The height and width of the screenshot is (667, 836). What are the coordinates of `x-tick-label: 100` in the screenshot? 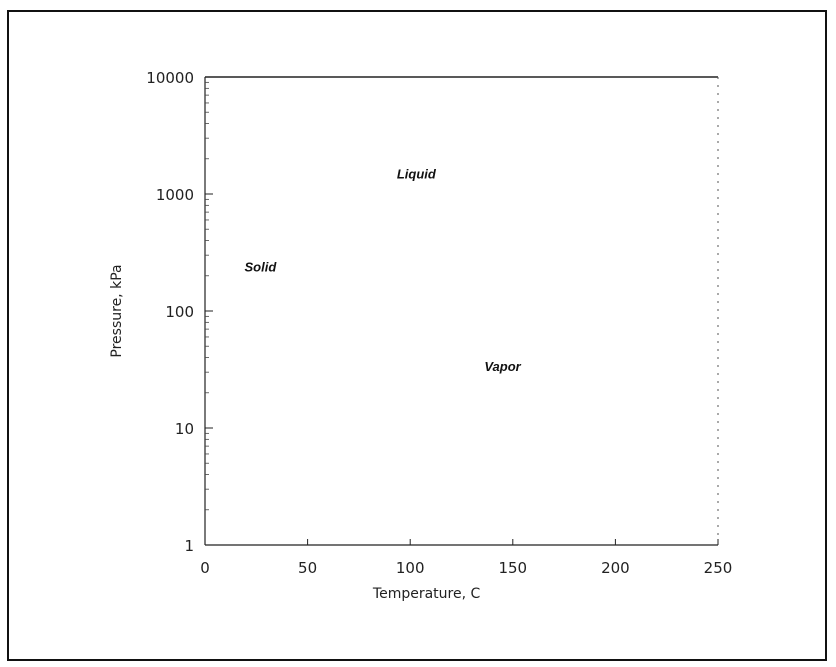 It's located at (410, 568).